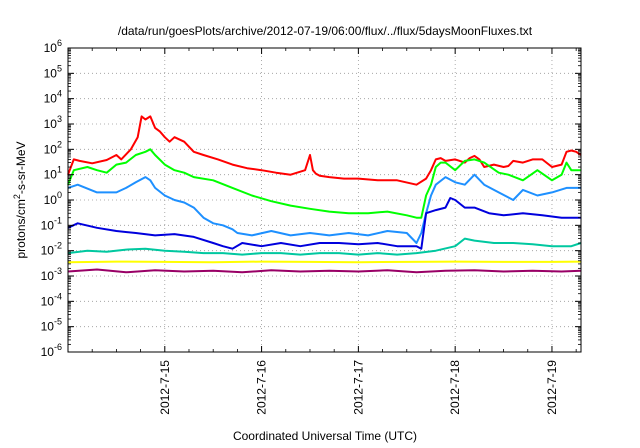  Describe the element at coordinates (51, 350) in the screenshot. I see `y-tick-label: 10⁻⁶` at that location.